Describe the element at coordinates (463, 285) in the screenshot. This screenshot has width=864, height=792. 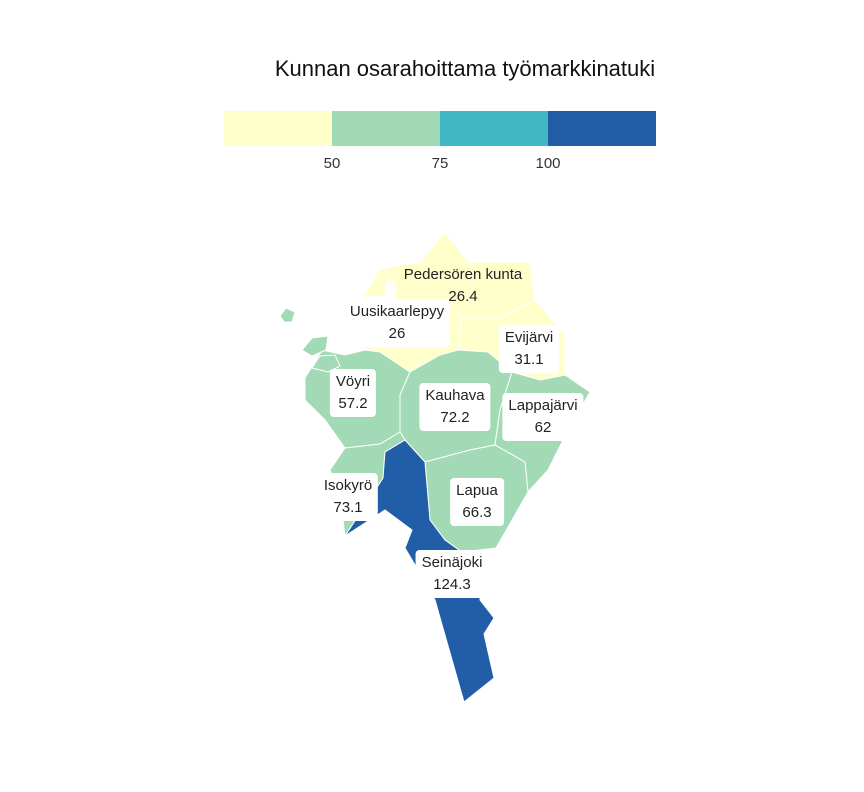
I see `label-pedersoren-kunta: Pedersören kunta 26.4` at that location.